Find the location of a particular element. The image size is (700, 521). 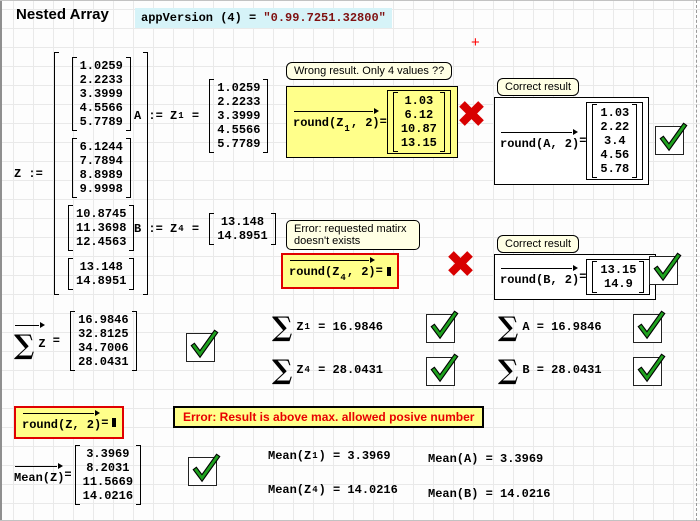

vectorize-operator: ∑ Z is located at coordinates (30, 341).